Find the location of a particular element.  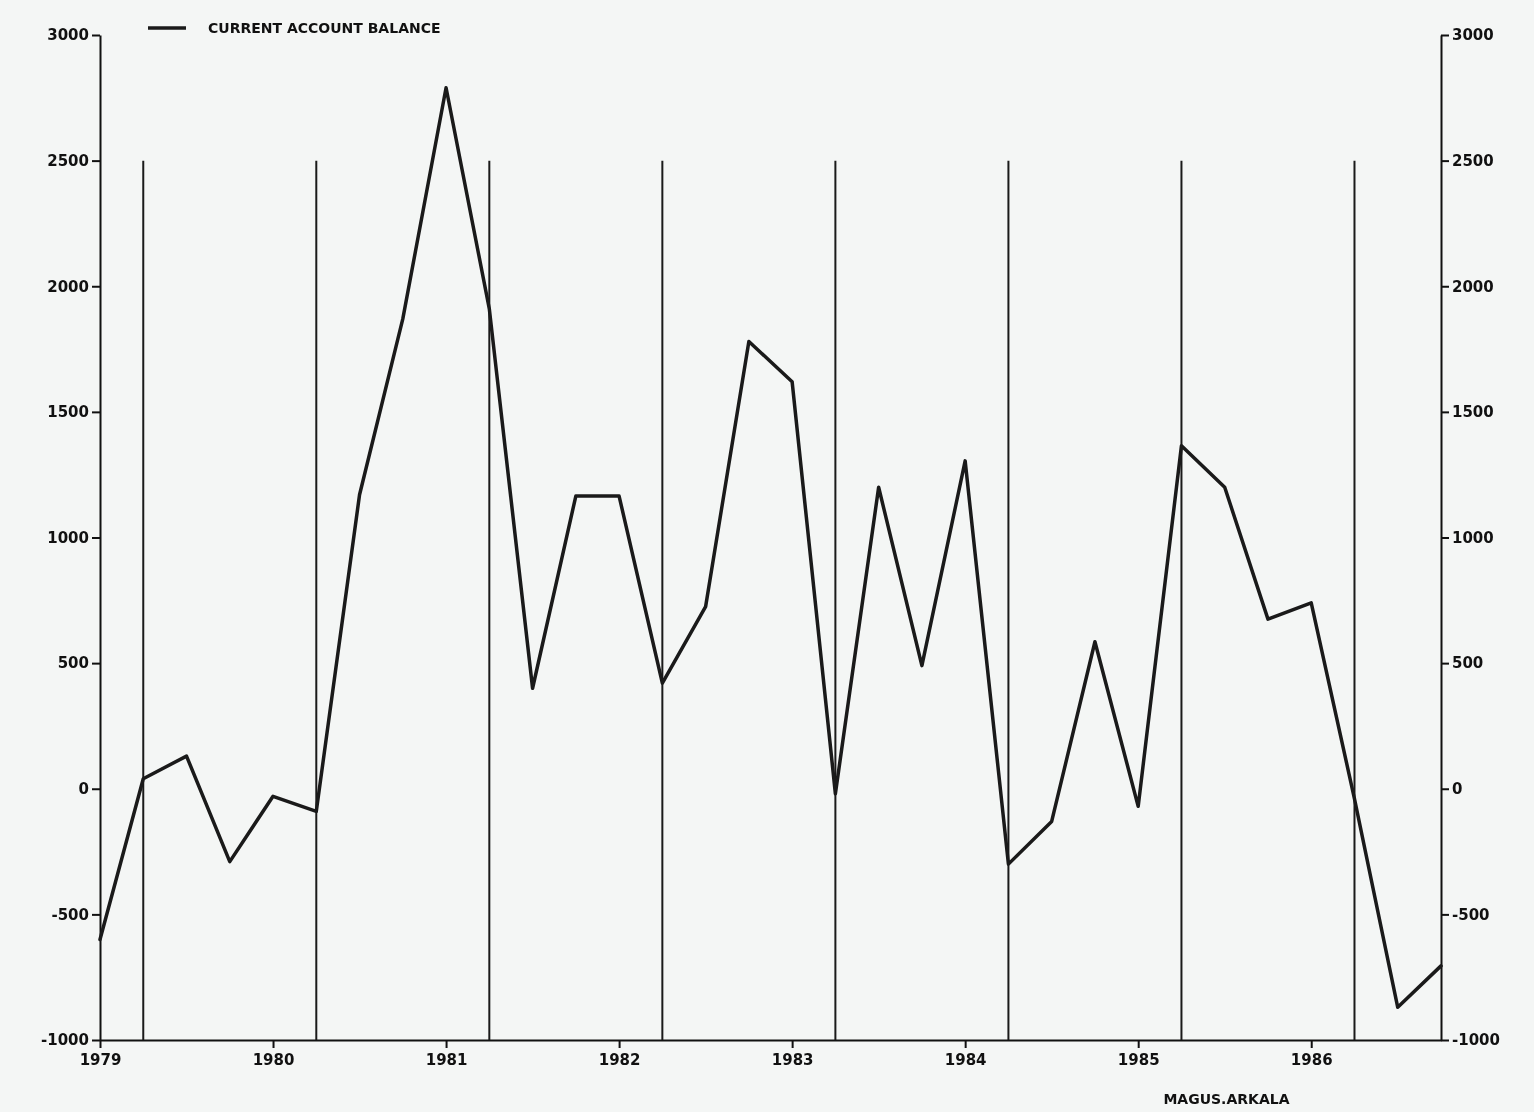

x-tick-label: 1986 is located at coordinates (1311, 1059).